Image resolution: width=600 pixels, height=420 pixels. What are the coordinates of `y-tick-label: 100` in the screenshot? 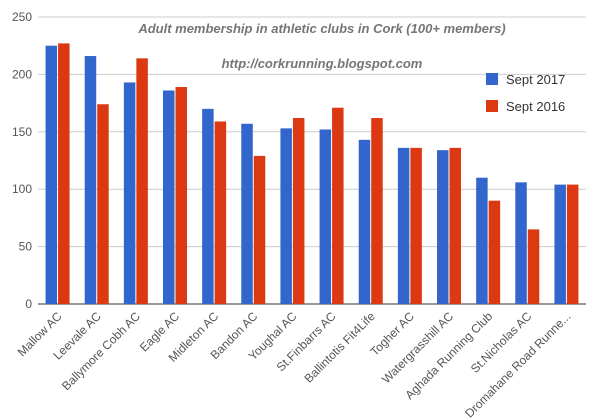 It's located at (22, 189).